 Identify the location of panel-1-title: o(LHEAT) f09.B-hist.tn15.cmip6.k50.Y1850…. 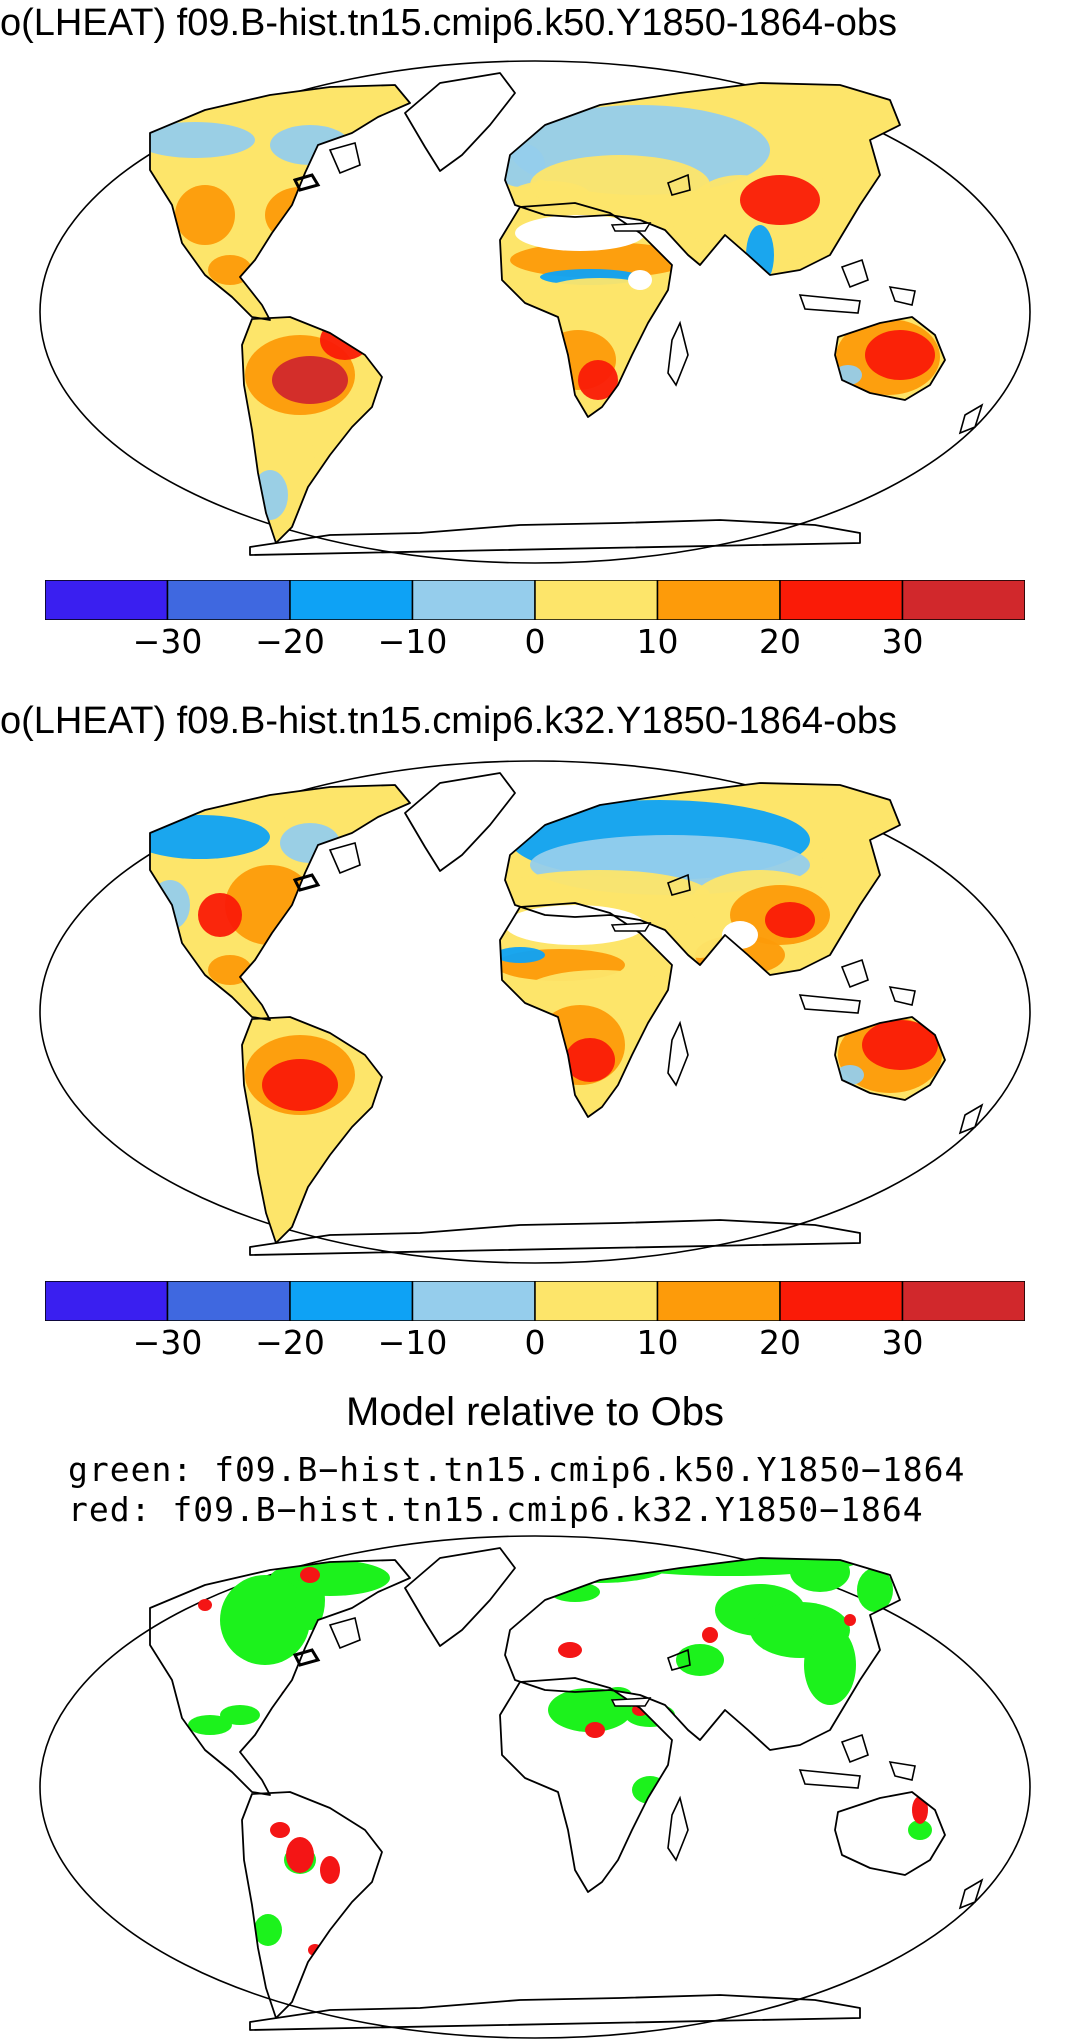
(448, 23).